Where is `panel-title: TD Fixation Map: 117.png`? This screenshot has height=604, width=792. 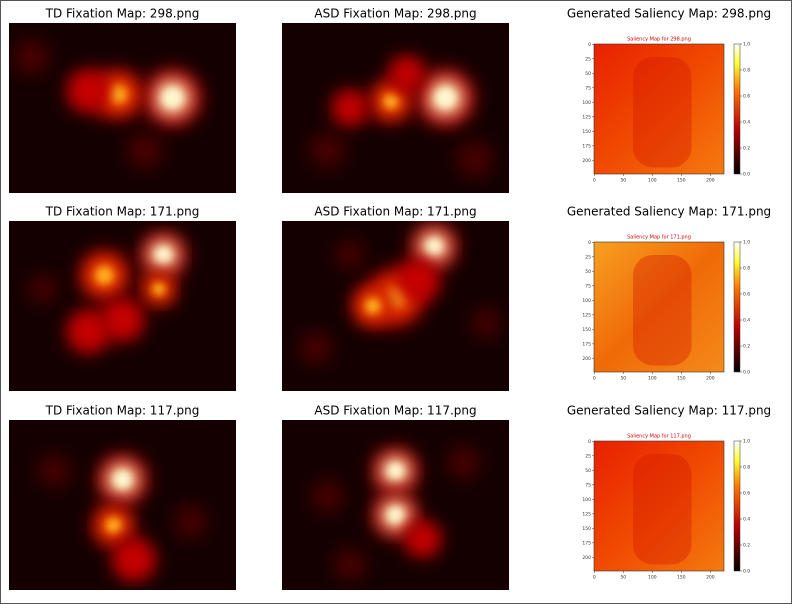
panel-title: TD Fixation Map: 117.png is located at coordinates (122, 411).